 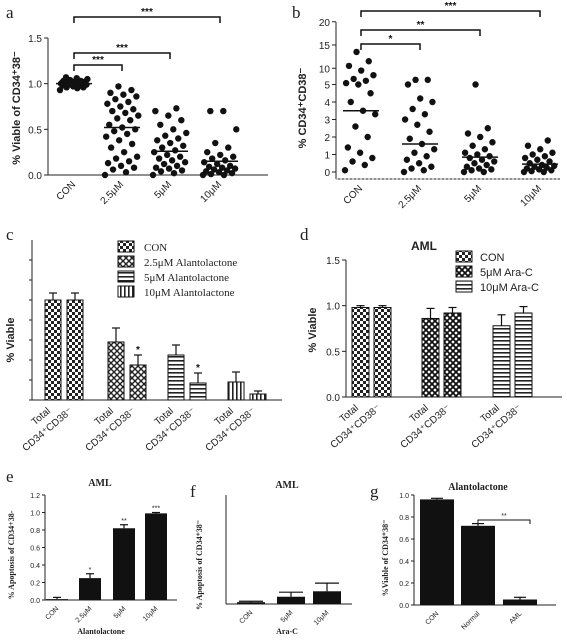 What do you see at coordinates (198, 368) in the screenshot?
I see `panel-c-star: *` at bounding box center [198, 368].